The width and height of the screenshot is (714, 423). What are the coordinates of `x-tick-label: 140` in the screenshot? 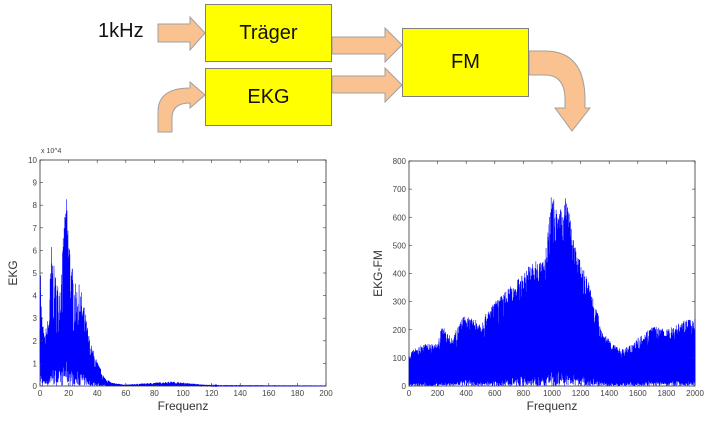 It's located at (241, 393).